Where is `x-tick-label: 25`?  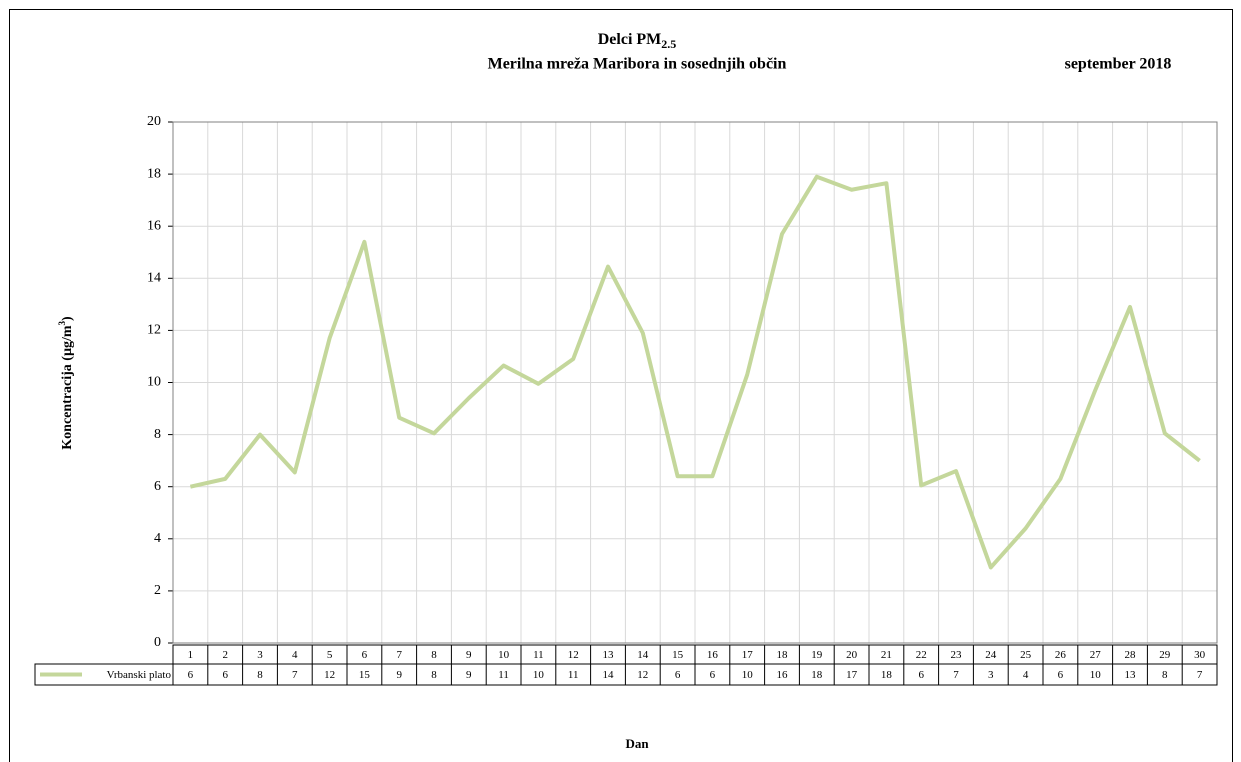 x-tick-label: 25 is located at coordinates (1026, 655).